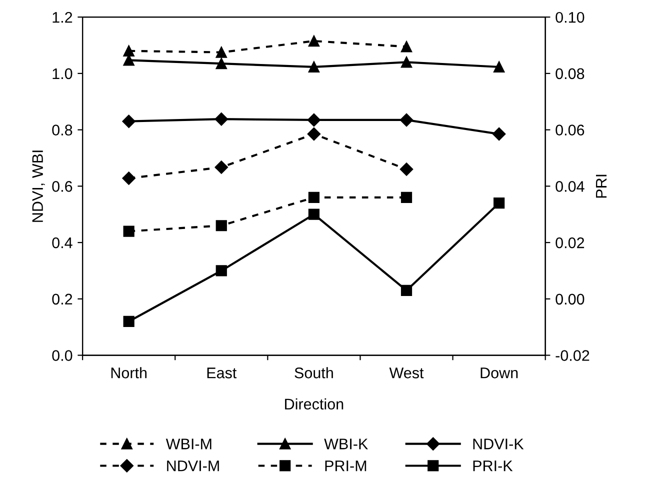 This screenshot has width=650, height=488. What do you see at coordinates (189, 444) in the screenshot?
I see `legend-label: WBI-M` at bounding box center [189, 444].